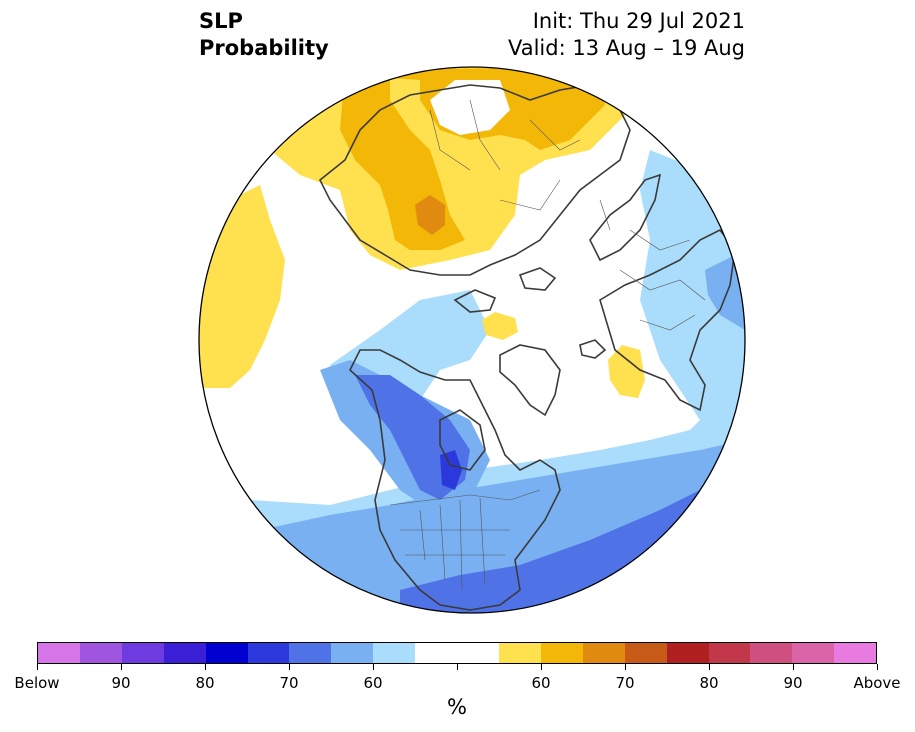 This screenshot has height=732, width=915. Describe the element at coordinates (242, 286) in the screenshot. I see `above-60-region-west` at that location.